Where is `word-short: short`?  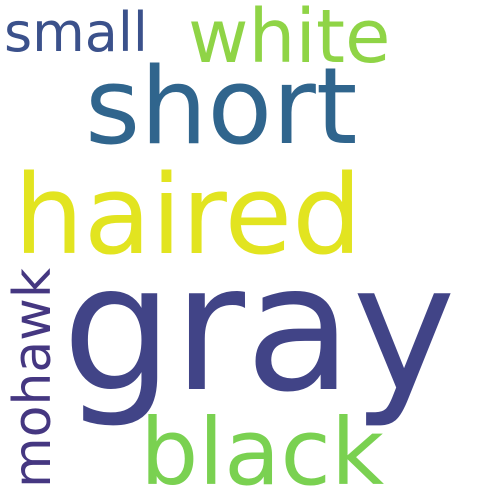
word-short: short is located at coordinates (221, 106).